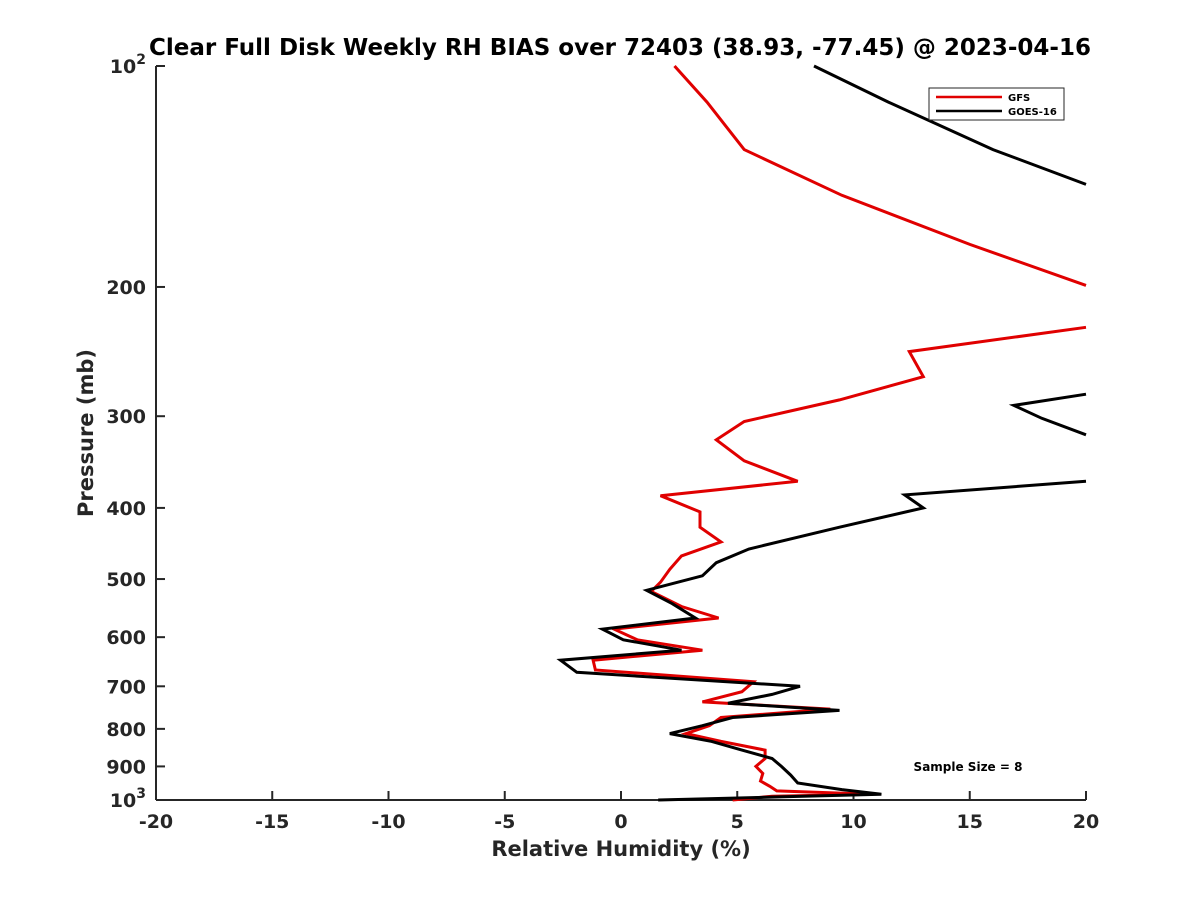 This screenshot has height=900, width=1200. Describe the element at coordinates (126, 580) in the screenshot. I see `y-tick-label: 500` at that location.